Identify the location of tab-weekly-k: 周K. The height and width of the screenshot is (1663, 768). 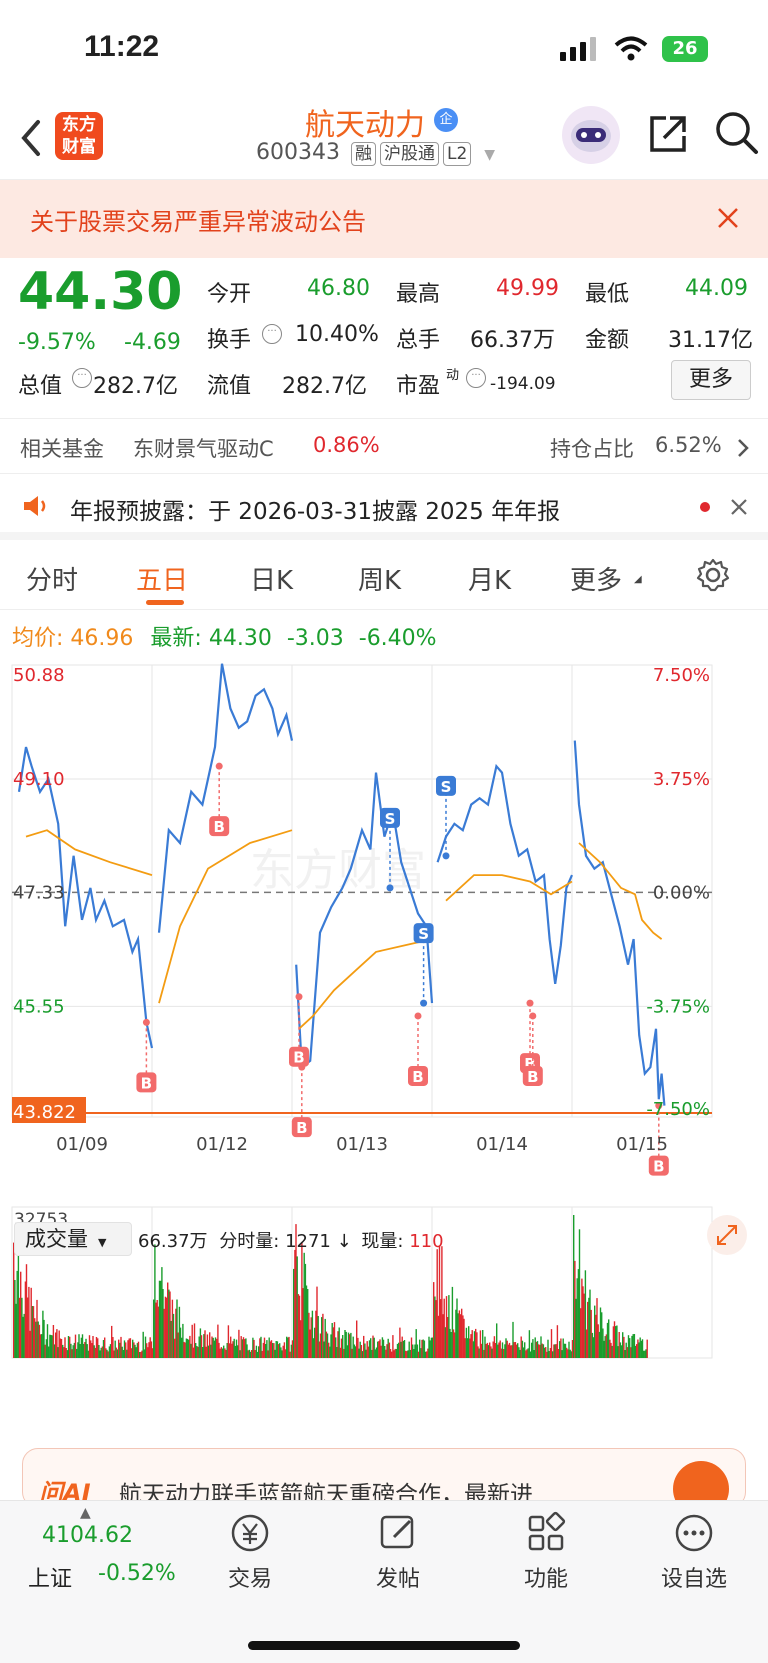
(380, 581).